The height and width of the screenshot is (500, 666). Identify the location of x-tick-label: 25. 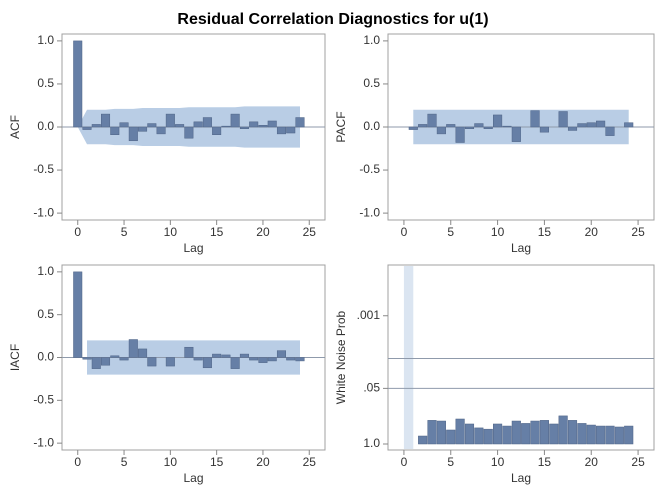
(638, 462).